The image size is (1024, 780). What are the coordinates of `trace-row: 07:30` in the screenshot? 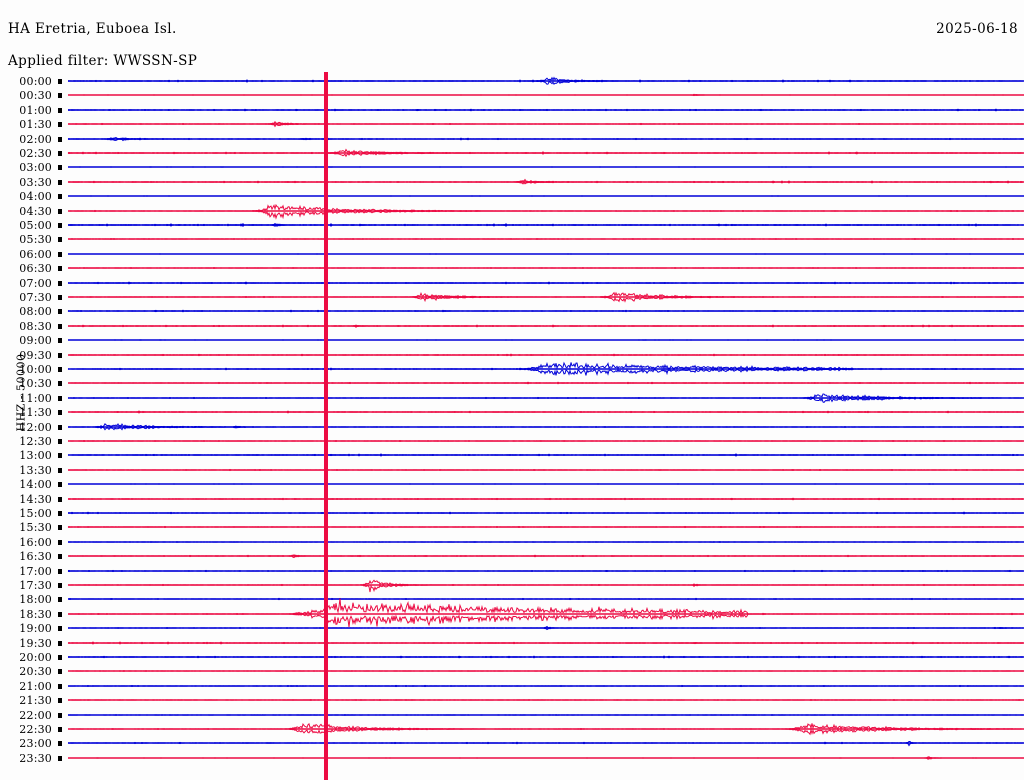 It's located at (512, 297).